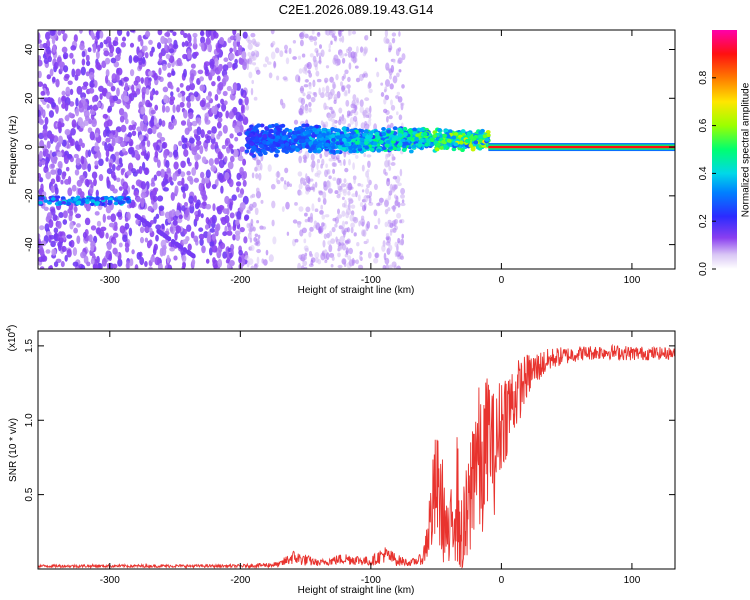 The height and width of the screenshot is (600, 750). What do you see at coordinates (13, 450) in the screenshot?
I see `snr-ylabel: SNR (10 * v/v)` at bounding box center [13, 450].